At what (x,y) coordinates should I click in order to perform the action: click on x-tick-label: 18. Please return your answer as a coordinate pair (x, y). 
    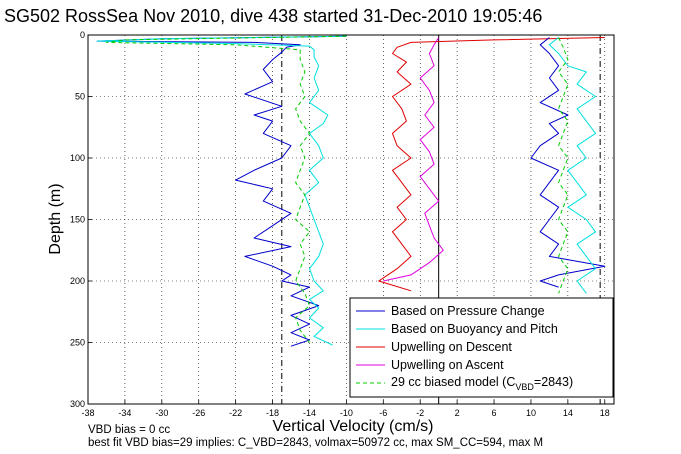
    Looking at the image, I should click on (605, 413).